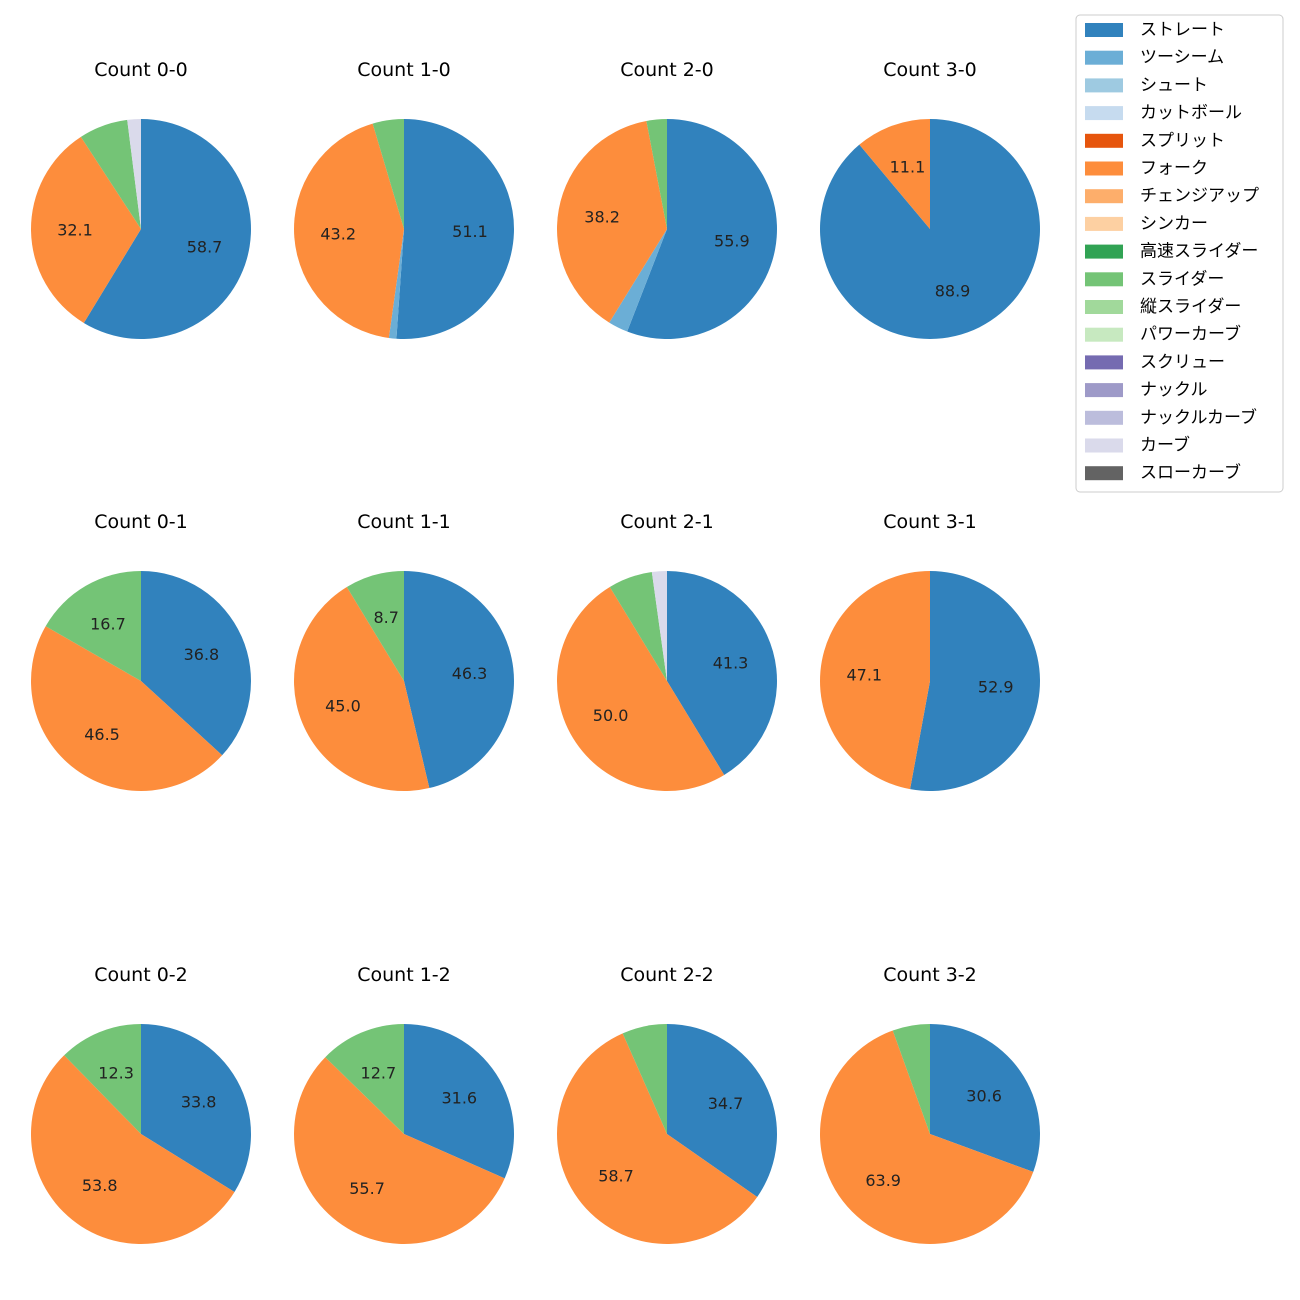  I want to click on legend-label: ストレート, so click(1182, 30).